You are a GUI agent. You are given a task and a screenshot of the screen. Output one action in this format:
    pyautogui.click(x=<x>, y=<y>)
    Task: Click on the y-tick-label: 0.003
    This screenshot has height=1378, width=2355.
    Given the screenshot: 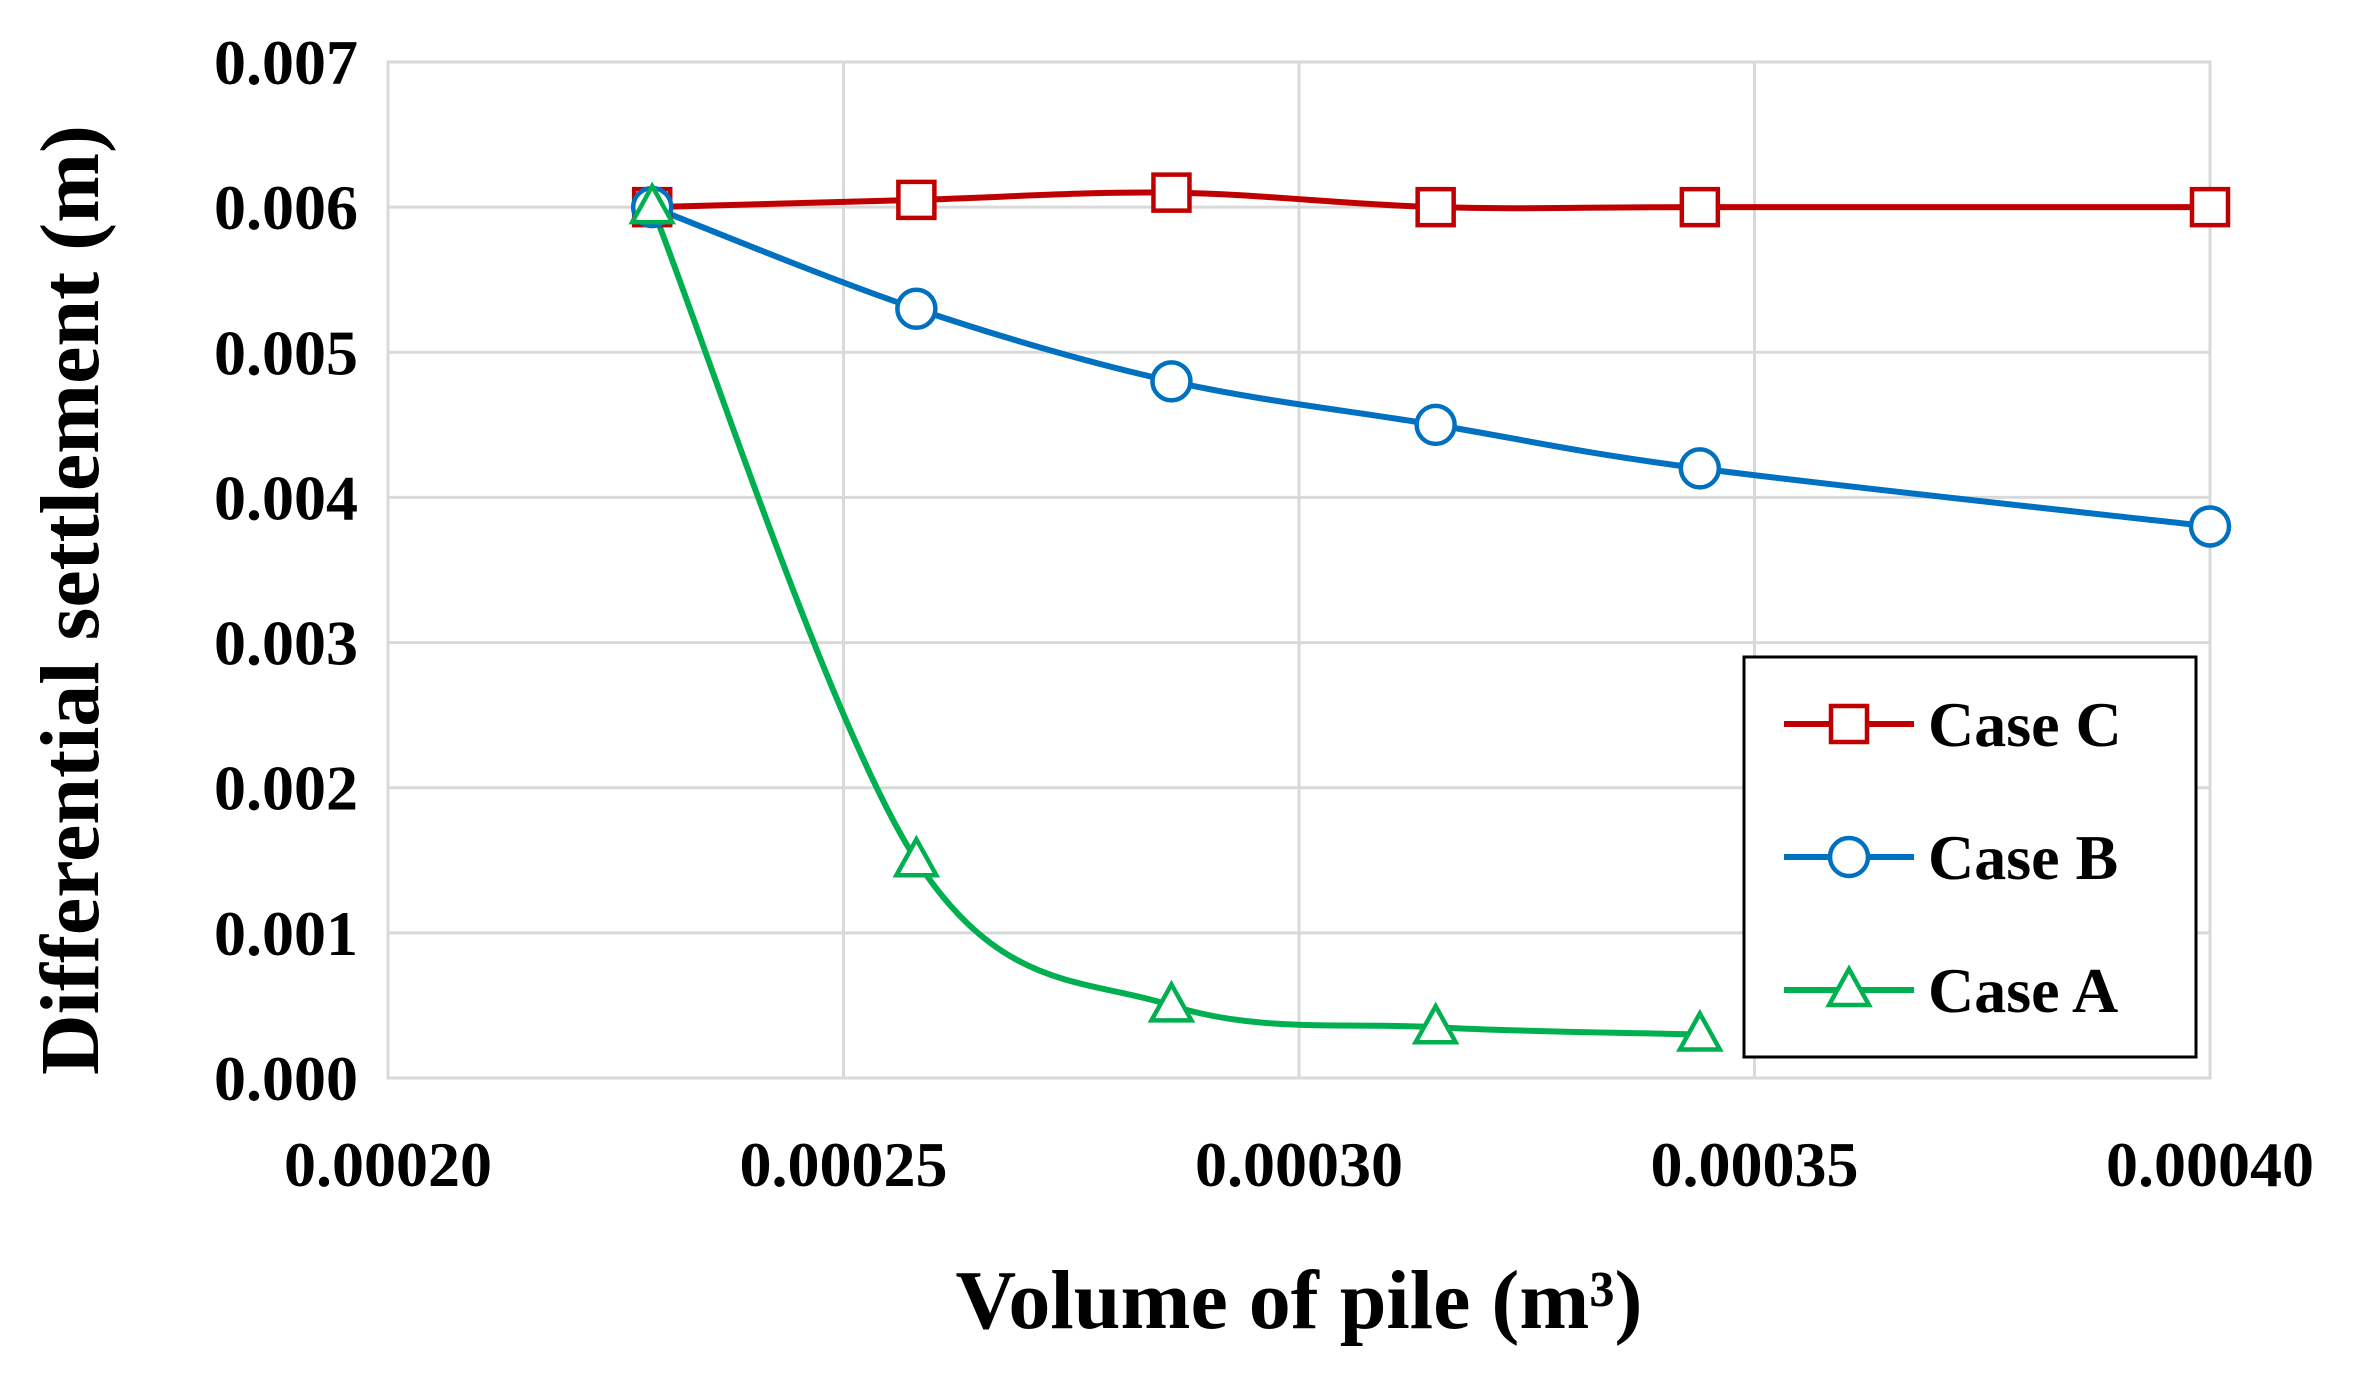 What is the action you would take?
    pyautogui.click(x=286, y=643)
    